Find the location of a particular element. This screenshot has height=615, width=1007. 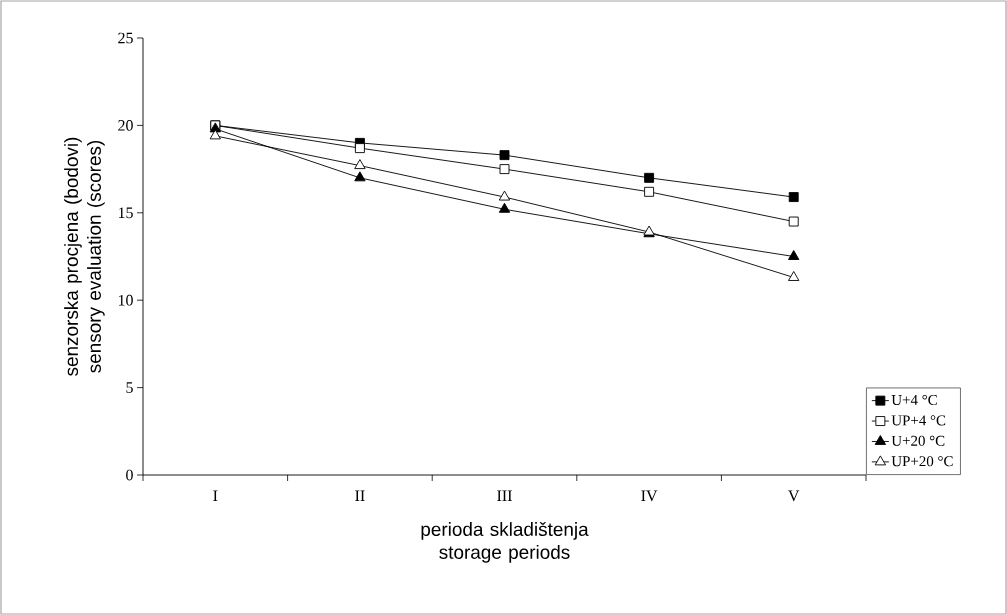

y-axis-title: senzorska procjena (bodovi) sensory evaluation (scores) is located at coordinates (84, 256).